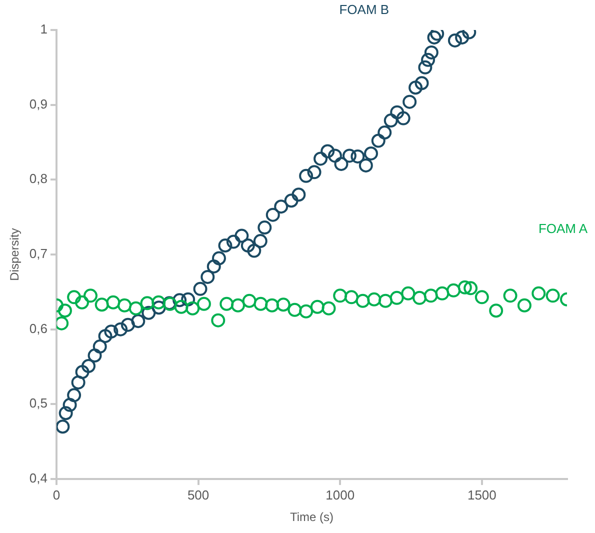 The width and height of the screenshot is (595, 533). What do you see at coordinates (340, 494) in the screenshot?
I see `x-tick-label: 1000` at bounding box center [340, 494].